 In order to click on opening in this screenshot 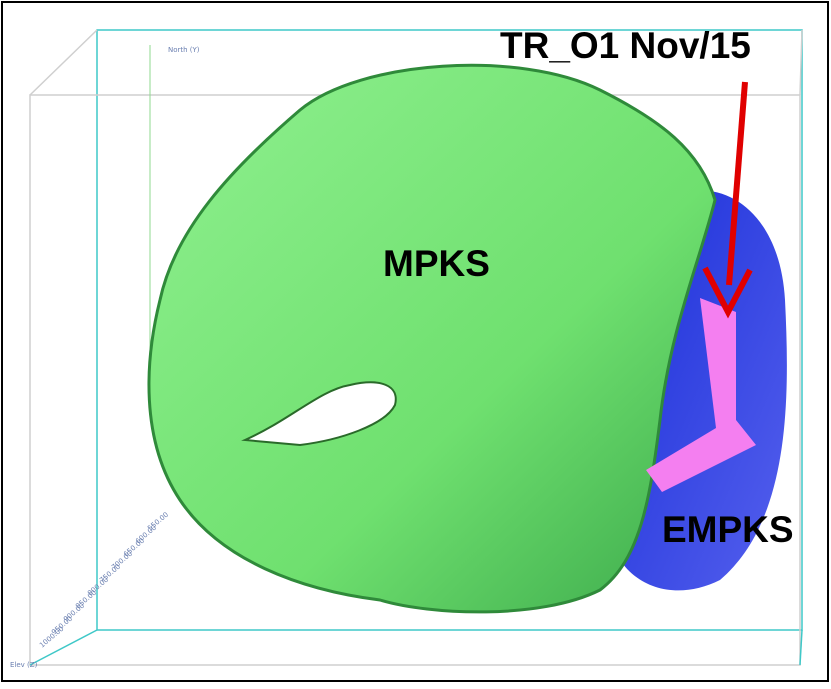, I will do `click(319, 414)`.